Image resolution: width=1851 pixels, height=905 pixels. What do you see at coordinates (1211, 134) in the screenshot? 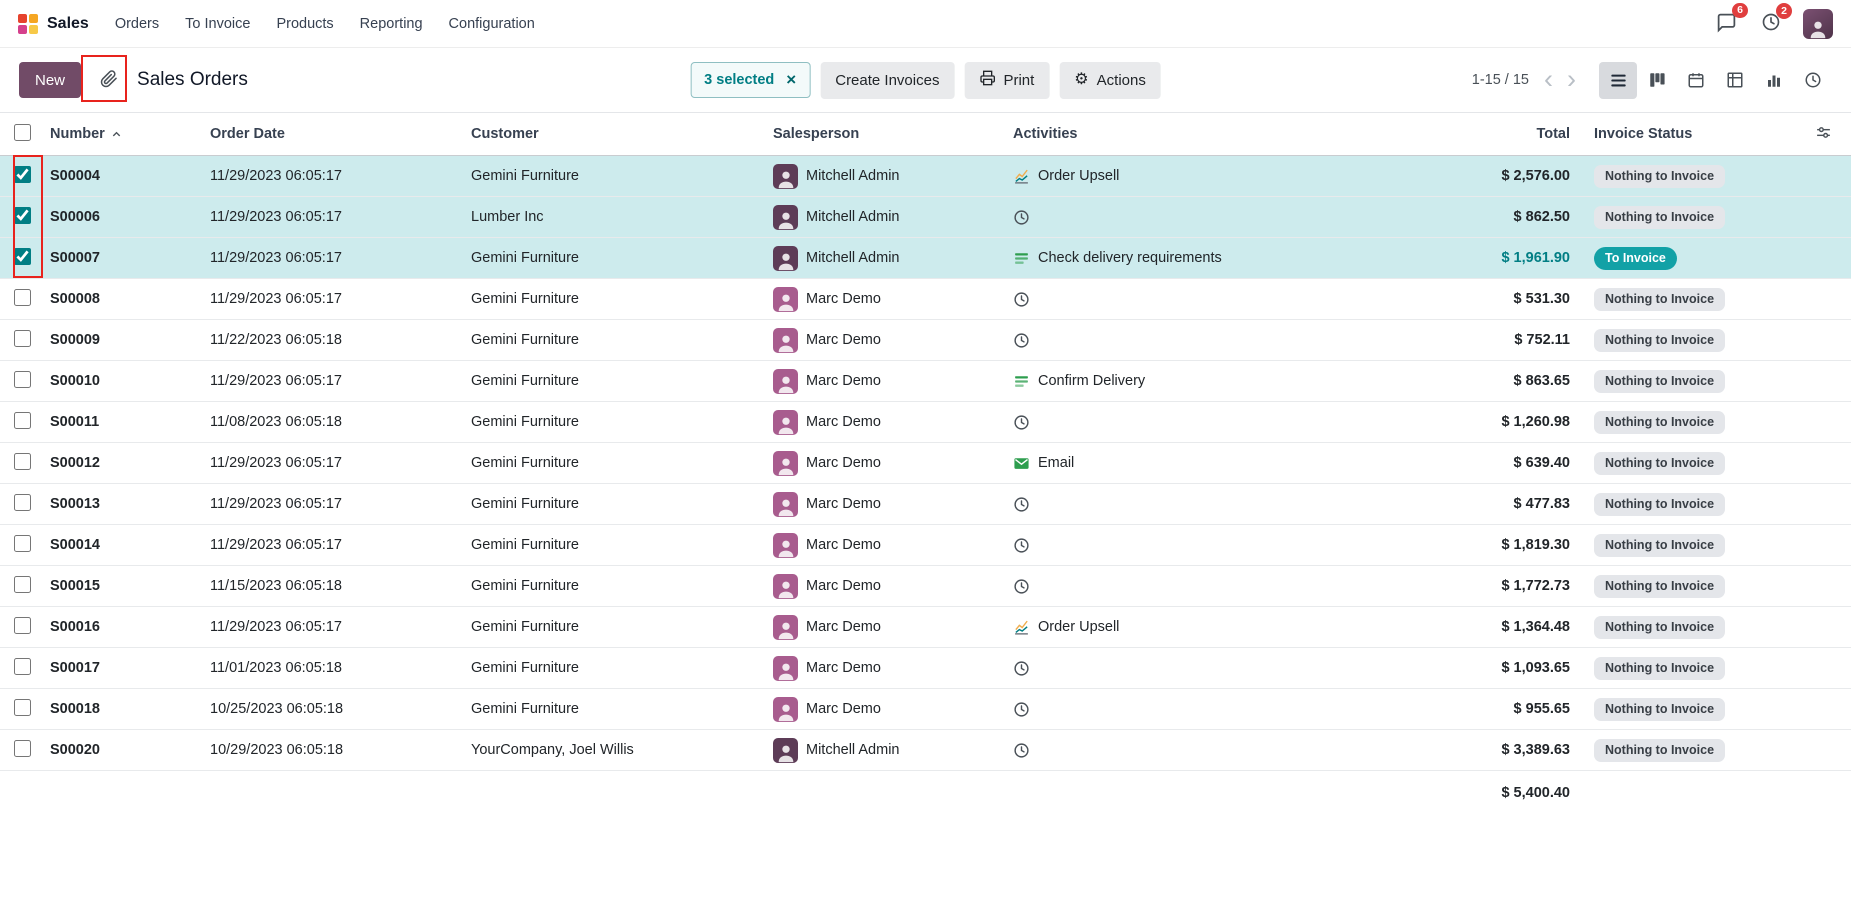
I see `column-header-activities: Activities` at bounding box center [1211, 134].